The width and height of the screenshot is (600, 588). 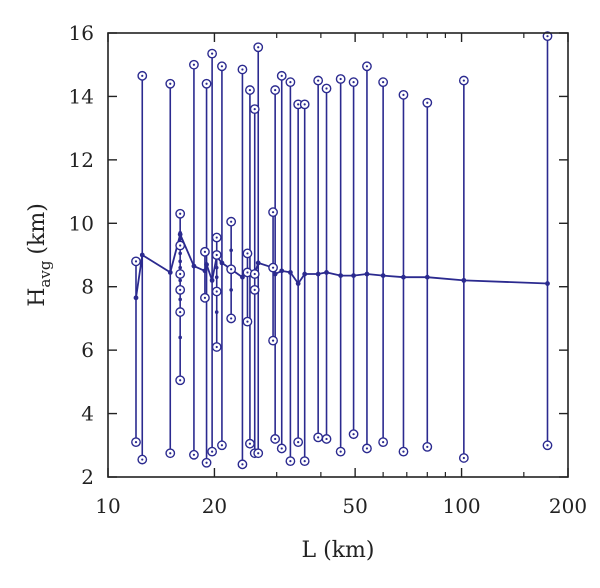 What do you see at coordinates (45, 273) in the screenshot?
I see `y-axis-label-sub: avg` at bounding box center [45, 273].